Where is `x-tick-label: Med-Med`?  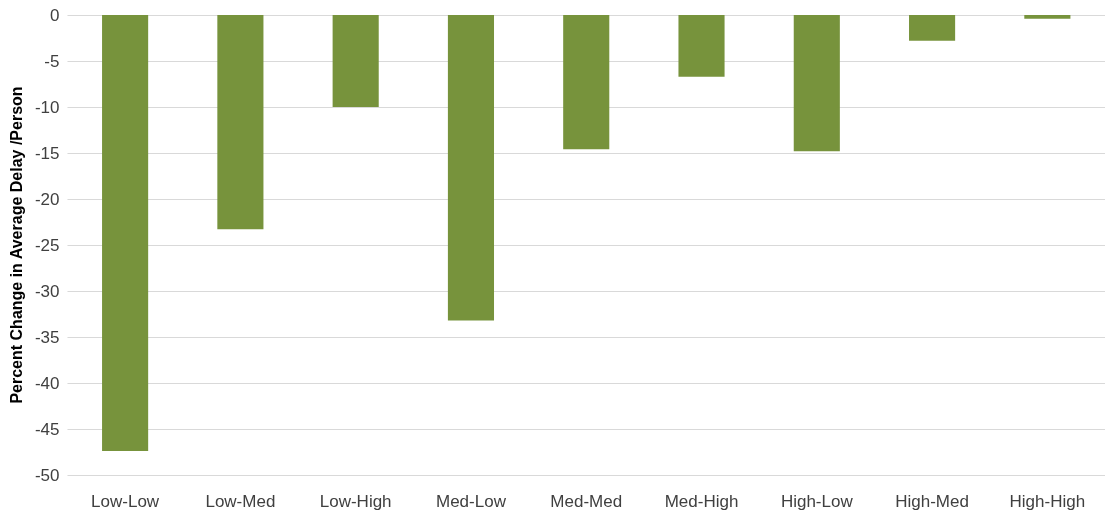 x-tick-label: Med-Med is located at coordinates (586, 501).